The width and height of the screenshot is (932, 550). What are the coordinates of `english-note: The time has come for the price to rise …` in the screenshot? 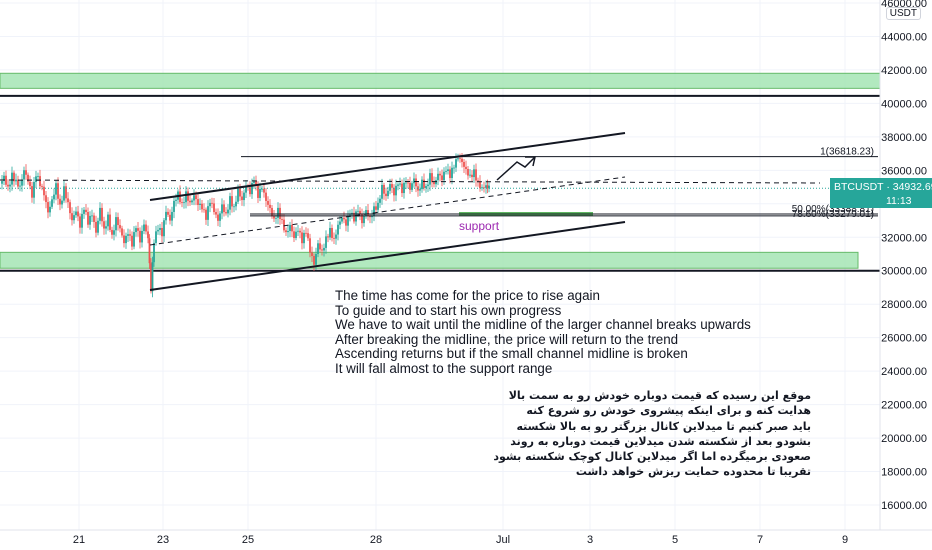 It's located at (570, 332).